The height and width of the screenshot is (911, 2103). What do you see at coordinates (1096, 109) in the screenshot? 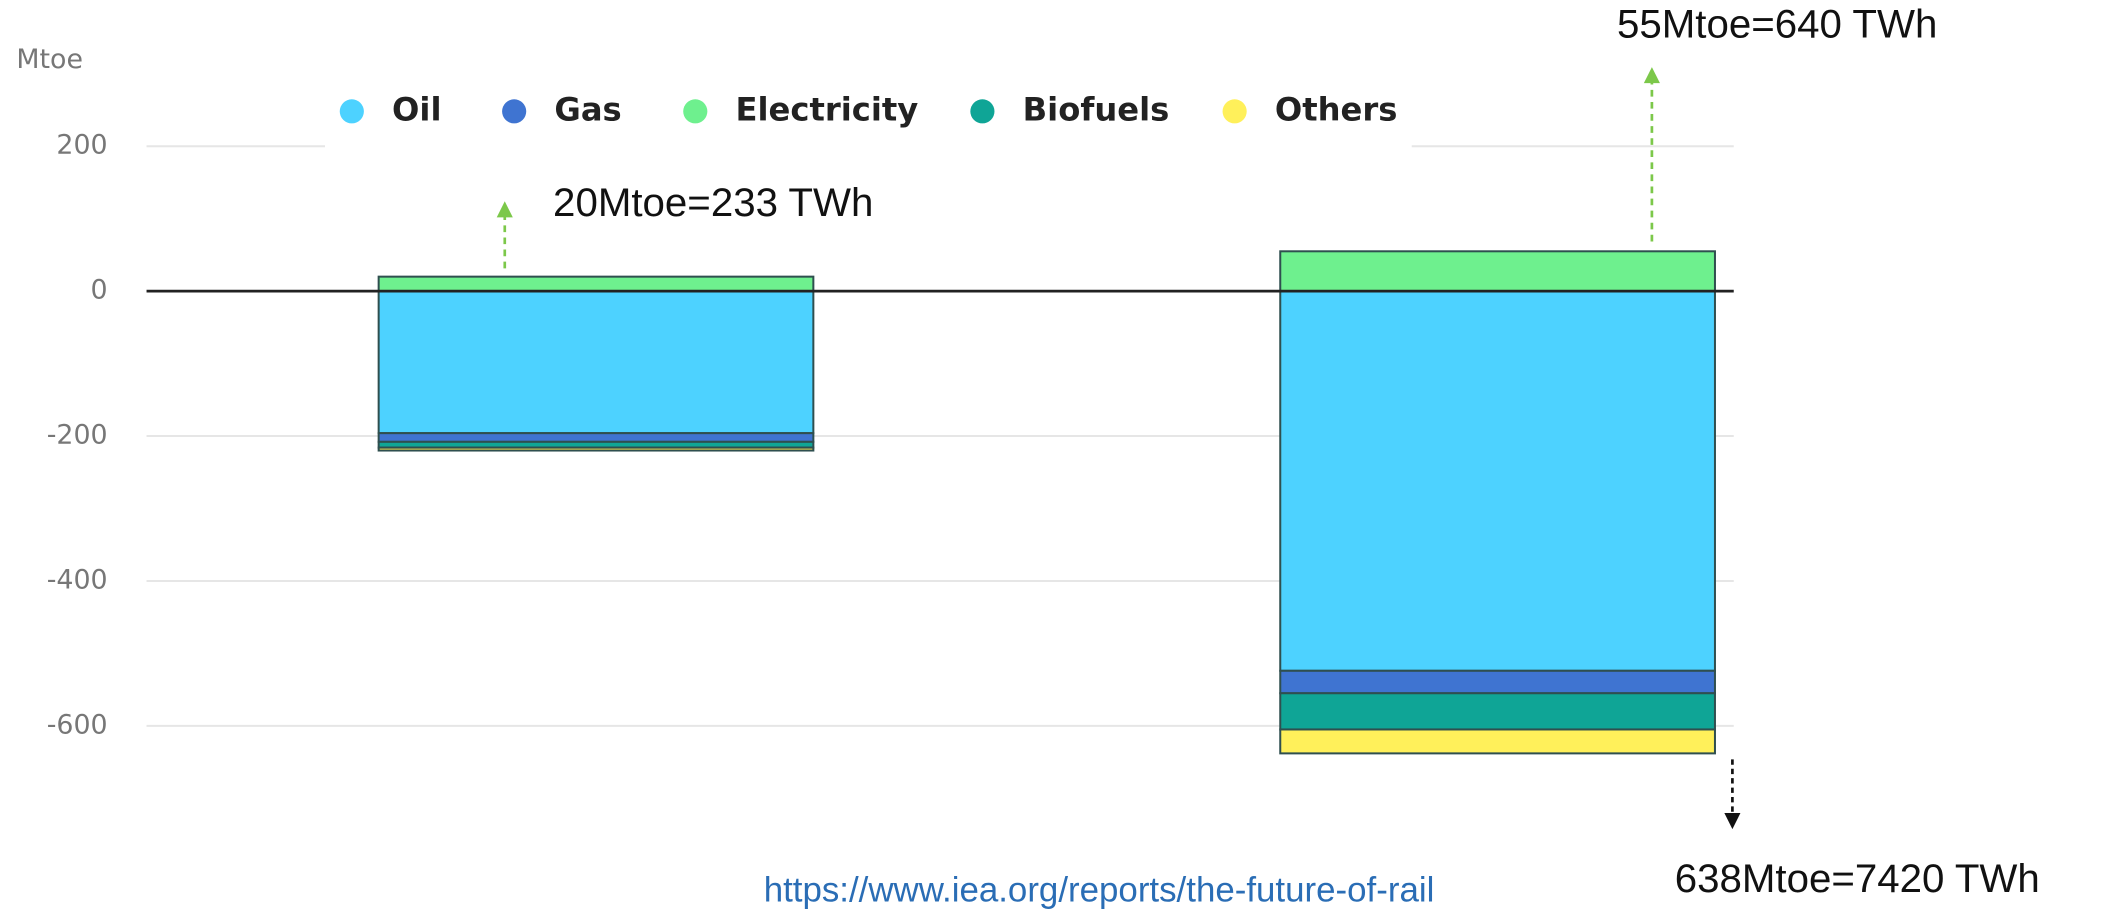
I see `legend-label: Biofuels` at bounding box center [1096, 109].